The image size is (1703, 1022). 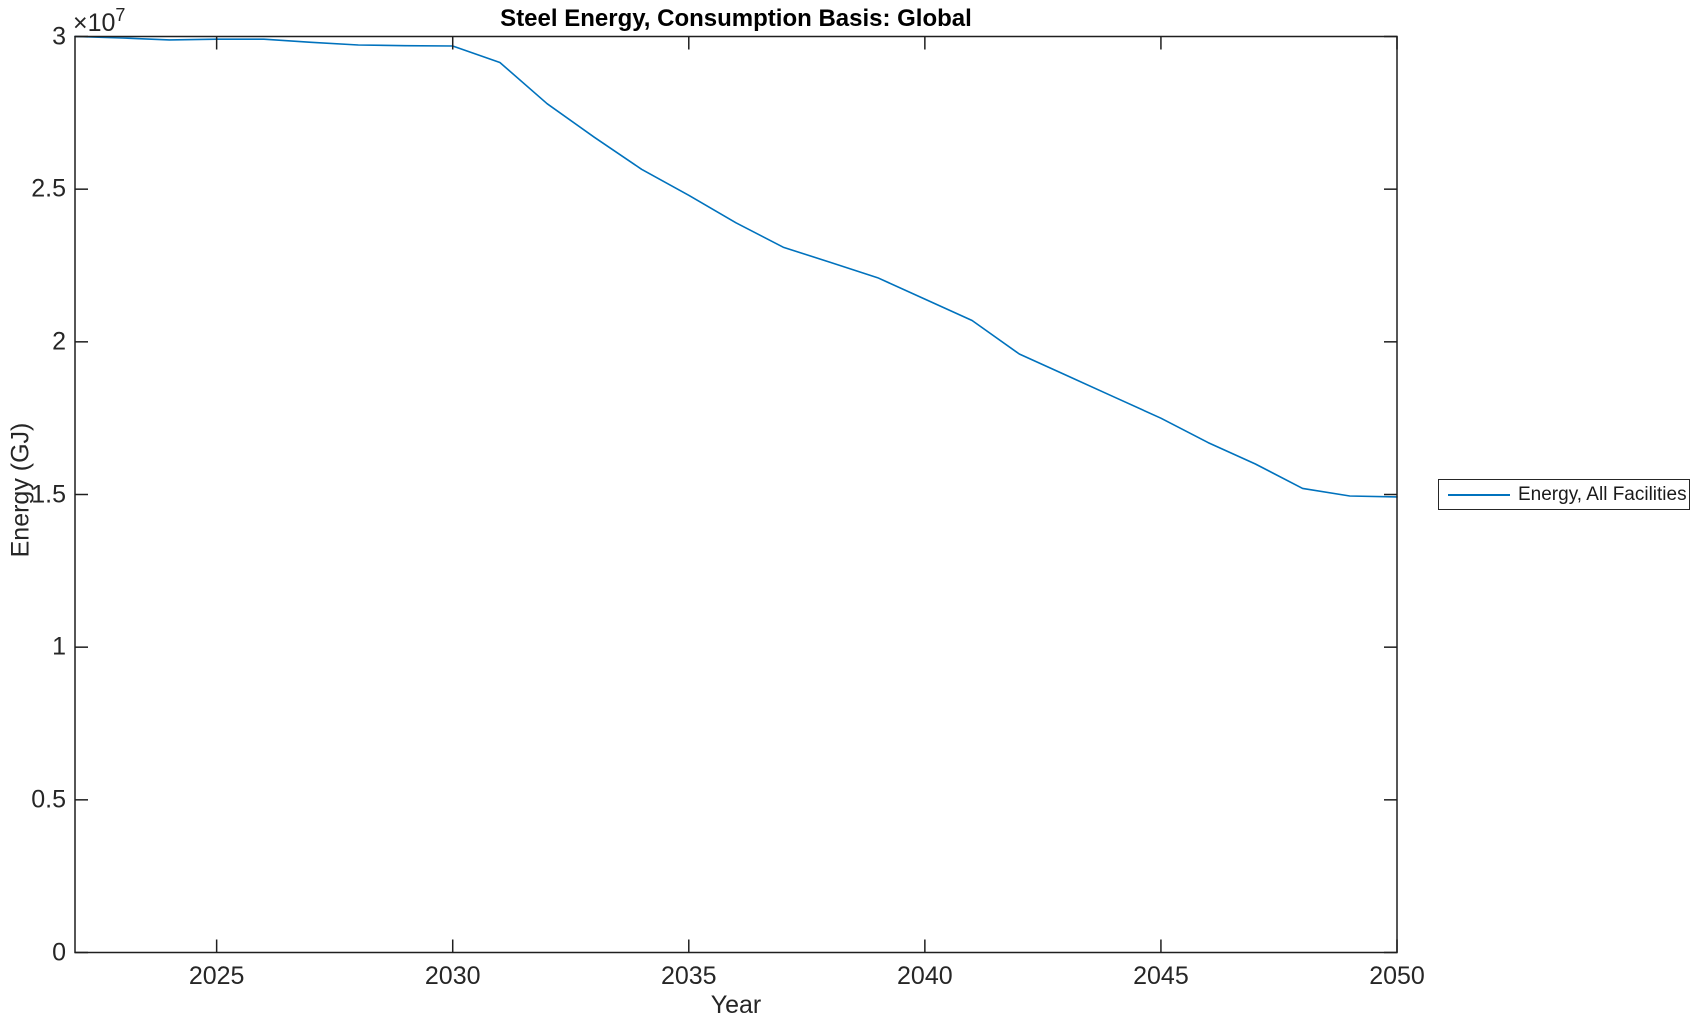 I want to click on y-tick-label: 3, so click(x=59, y=36).